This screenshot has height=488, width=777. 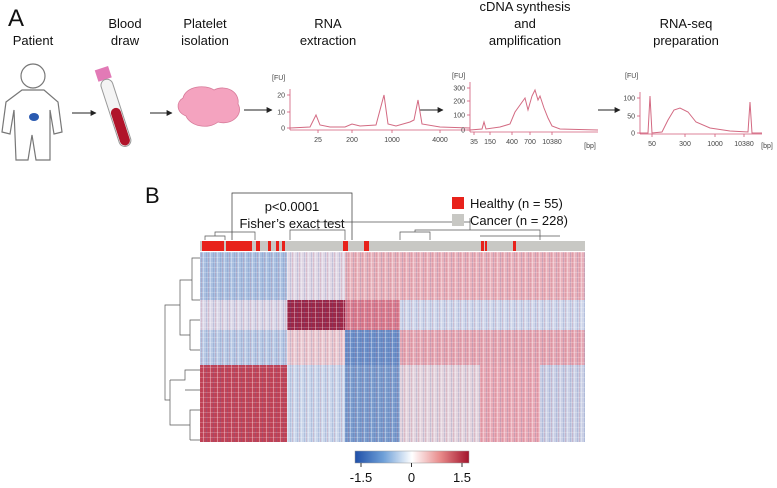 What do you see at coordinates (525, 7) in the screenshot?
I see `step-label: cDNA synthesis` at bounding box center [525, 7].